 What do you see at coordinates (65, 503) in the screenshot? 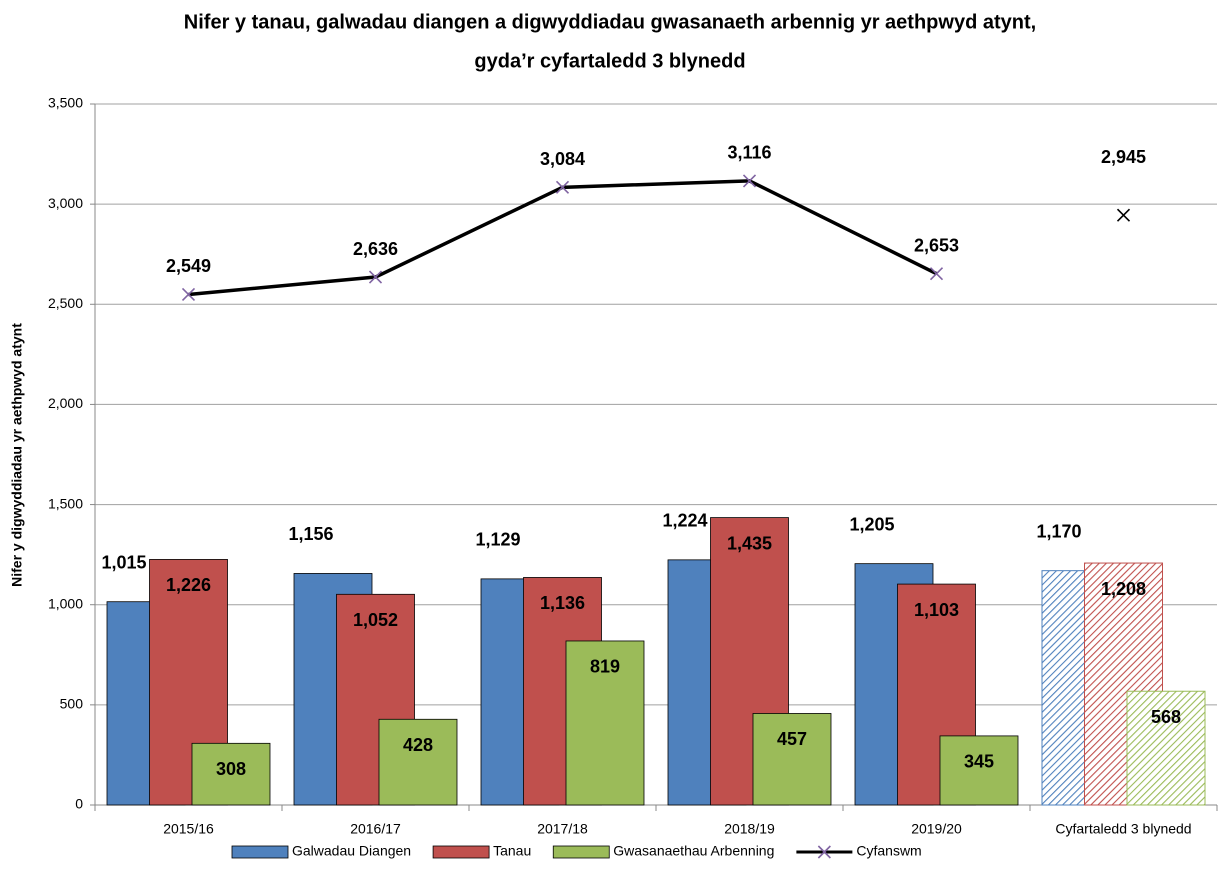
I see `y-tick-label: 1,500` at bounding box center [65, 503].